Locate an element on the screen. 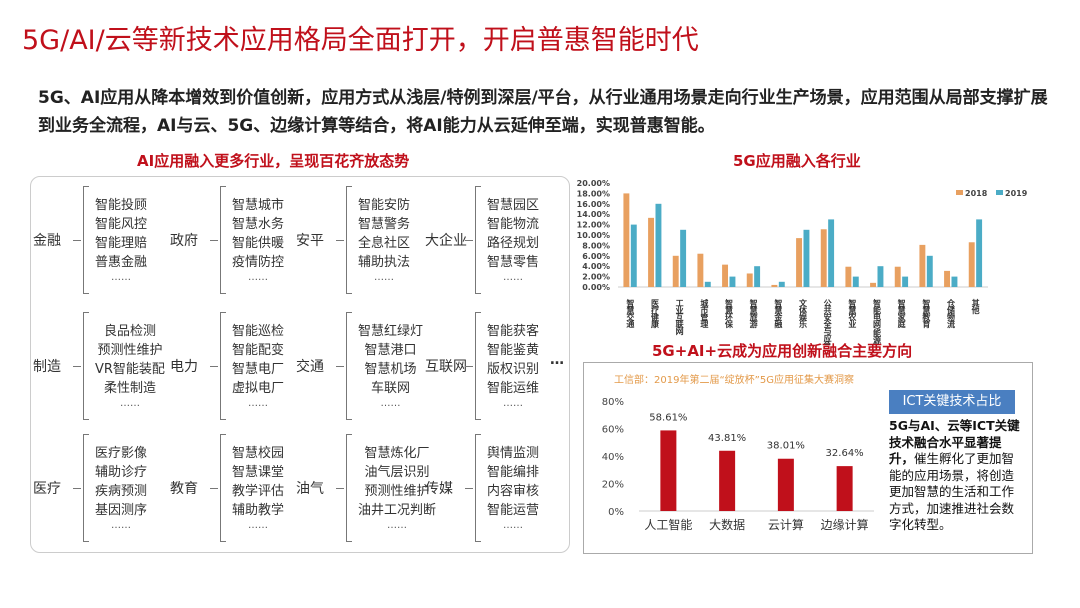 The image size is (1080, 608). x-label: 城市管理 is located at coordinates (704, 313).